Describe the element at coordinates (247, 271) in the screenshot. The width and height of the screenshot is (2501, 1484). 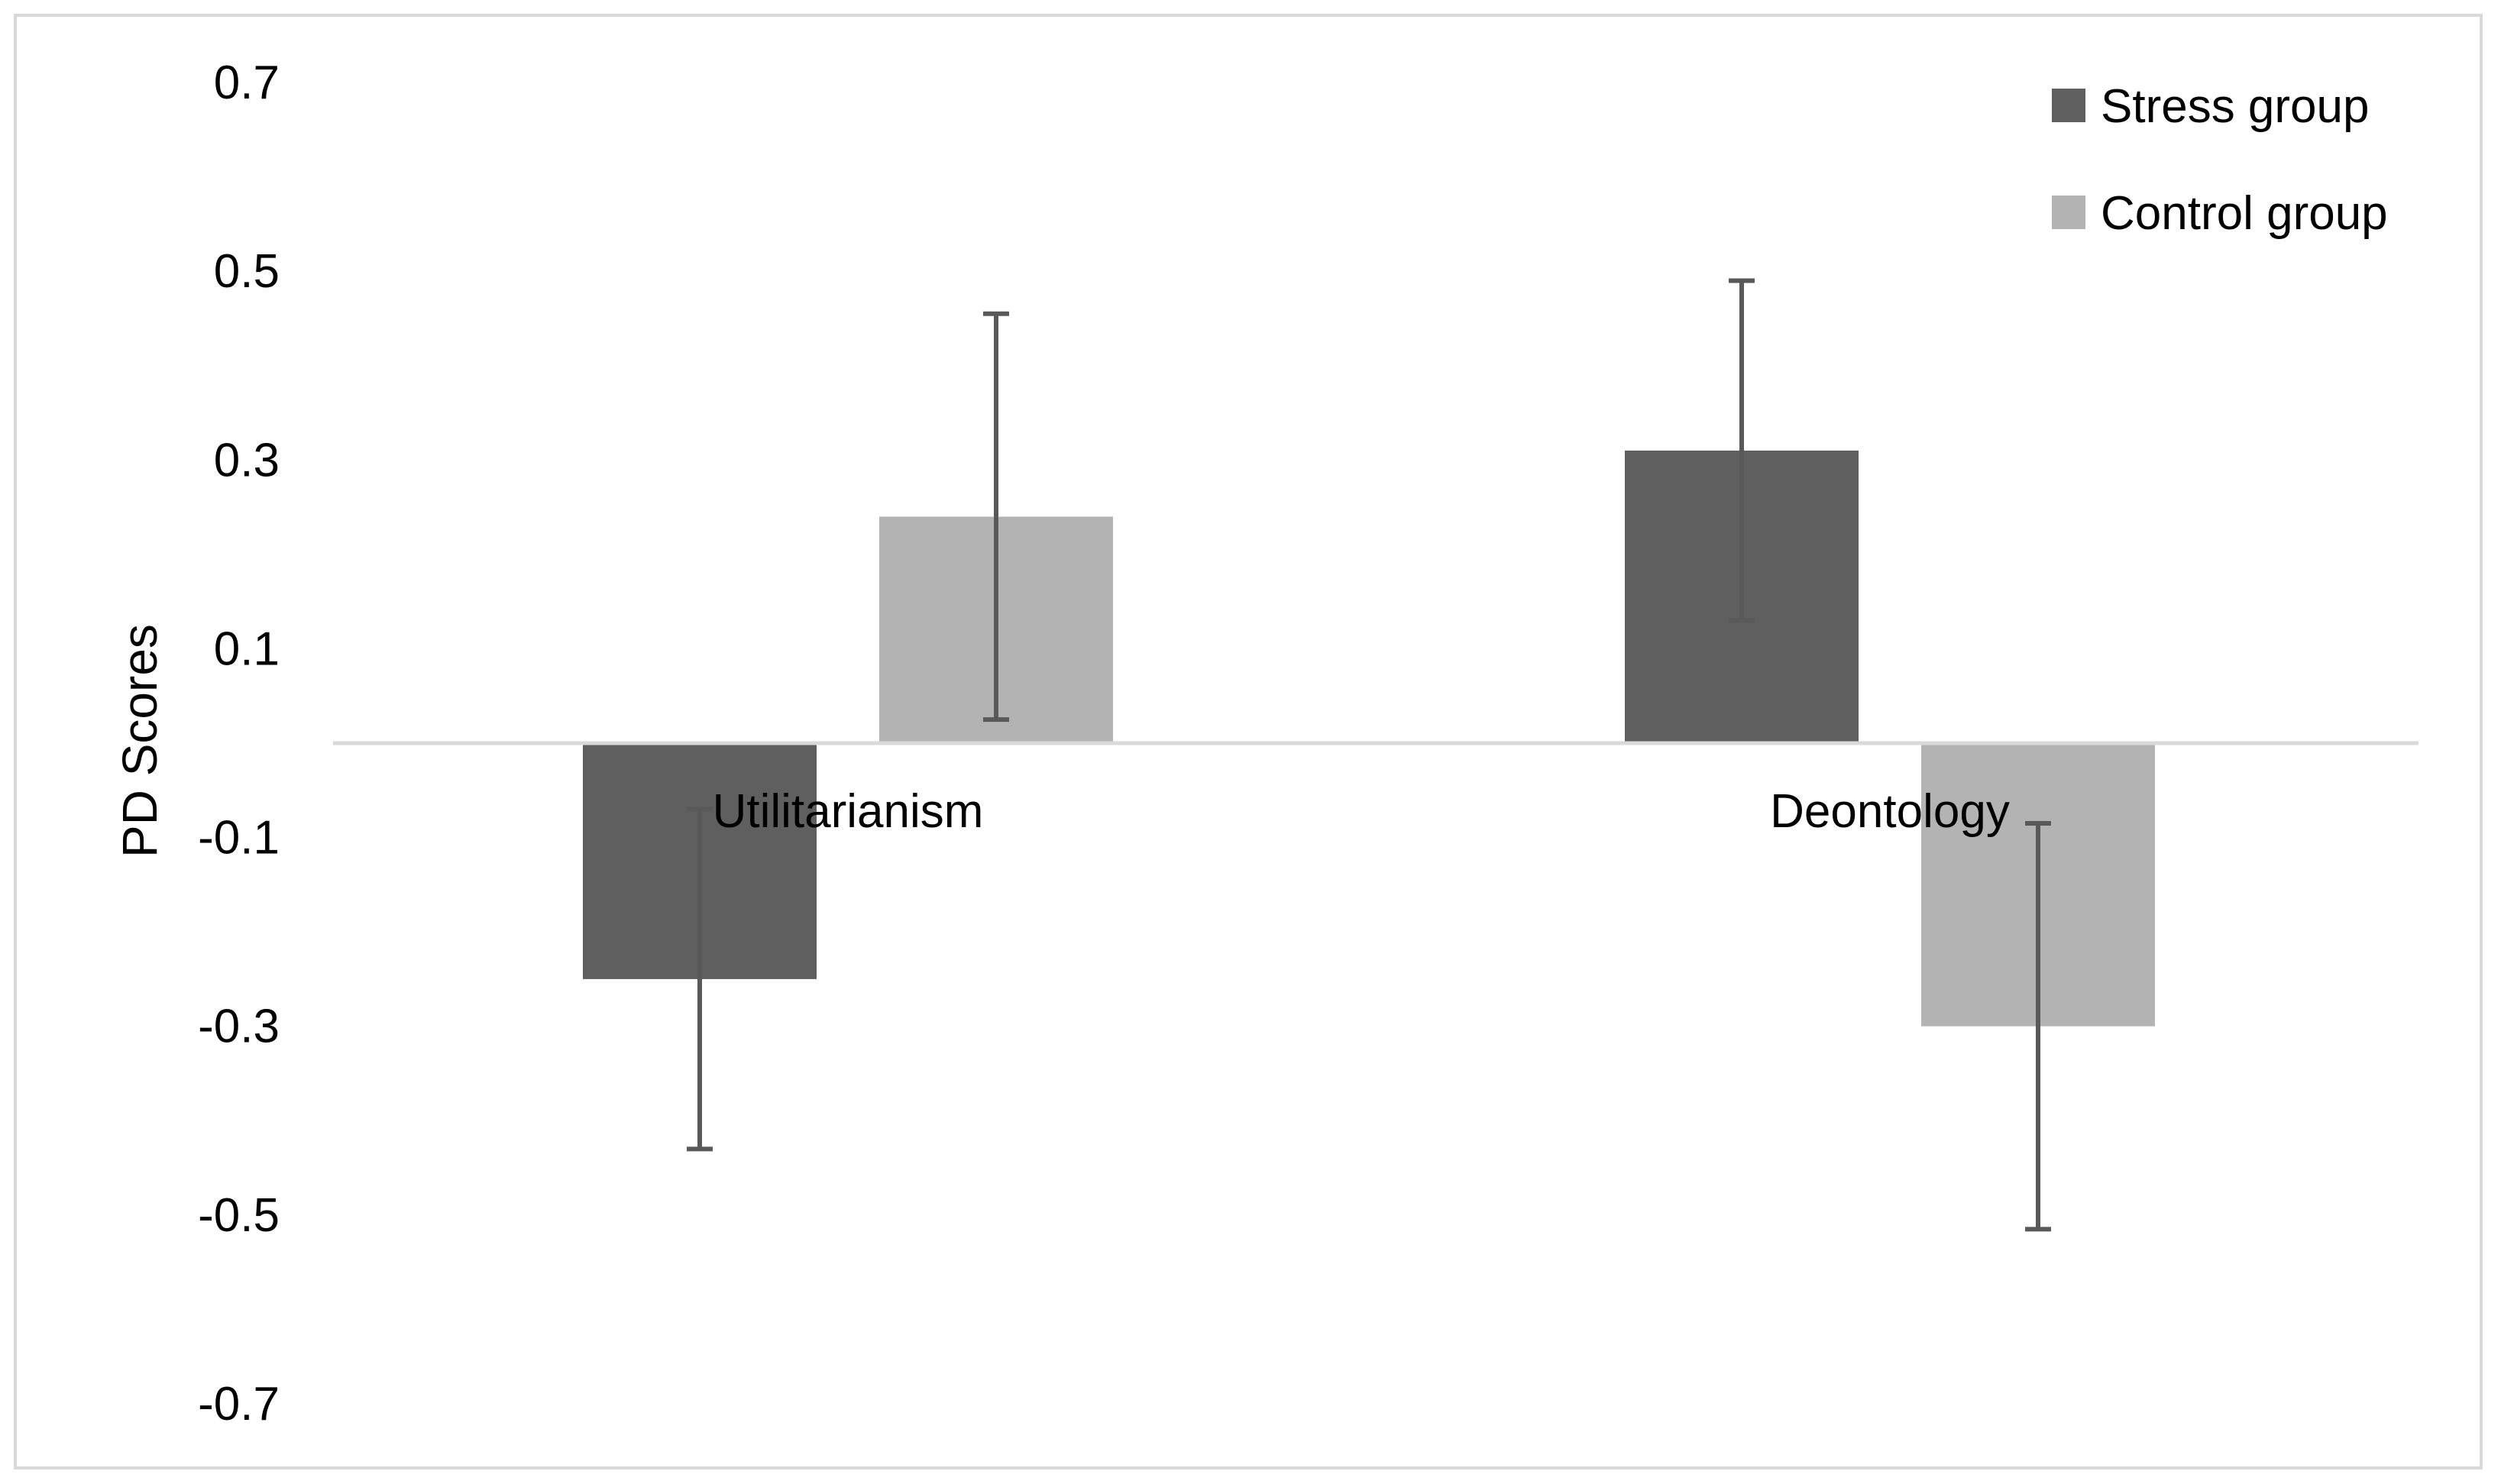
I see `y-tick-label: 0.5` at that location.